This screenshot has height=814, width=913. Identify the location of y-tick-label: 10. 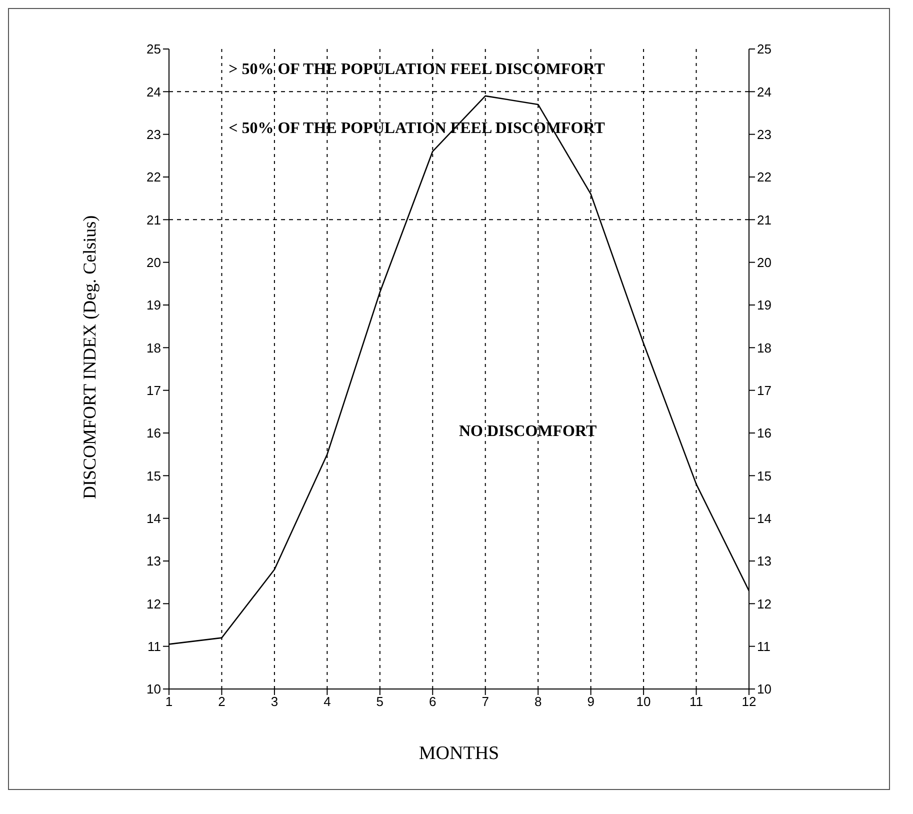
(153, 689).